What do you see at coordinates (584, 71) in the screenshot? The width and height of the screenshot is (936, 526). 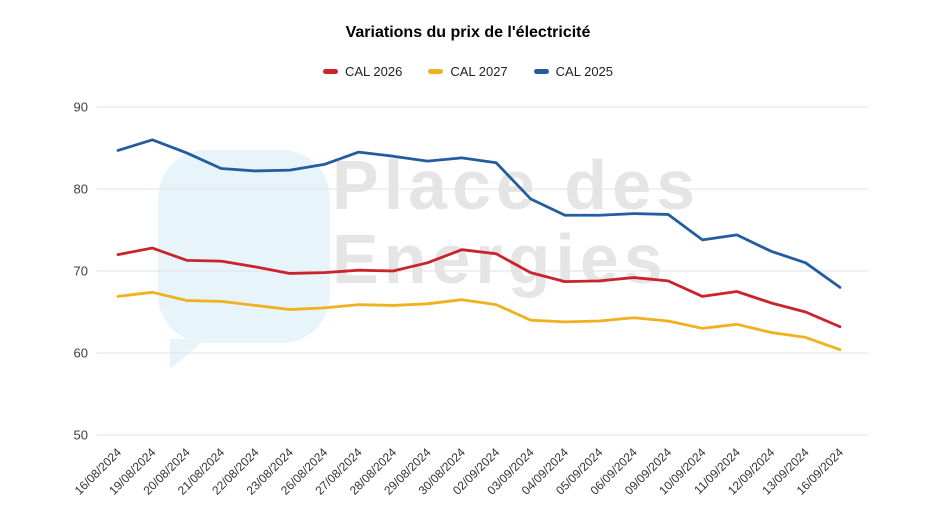 I see `legend-label: CAL 2025` at bounding box center [584, 71].